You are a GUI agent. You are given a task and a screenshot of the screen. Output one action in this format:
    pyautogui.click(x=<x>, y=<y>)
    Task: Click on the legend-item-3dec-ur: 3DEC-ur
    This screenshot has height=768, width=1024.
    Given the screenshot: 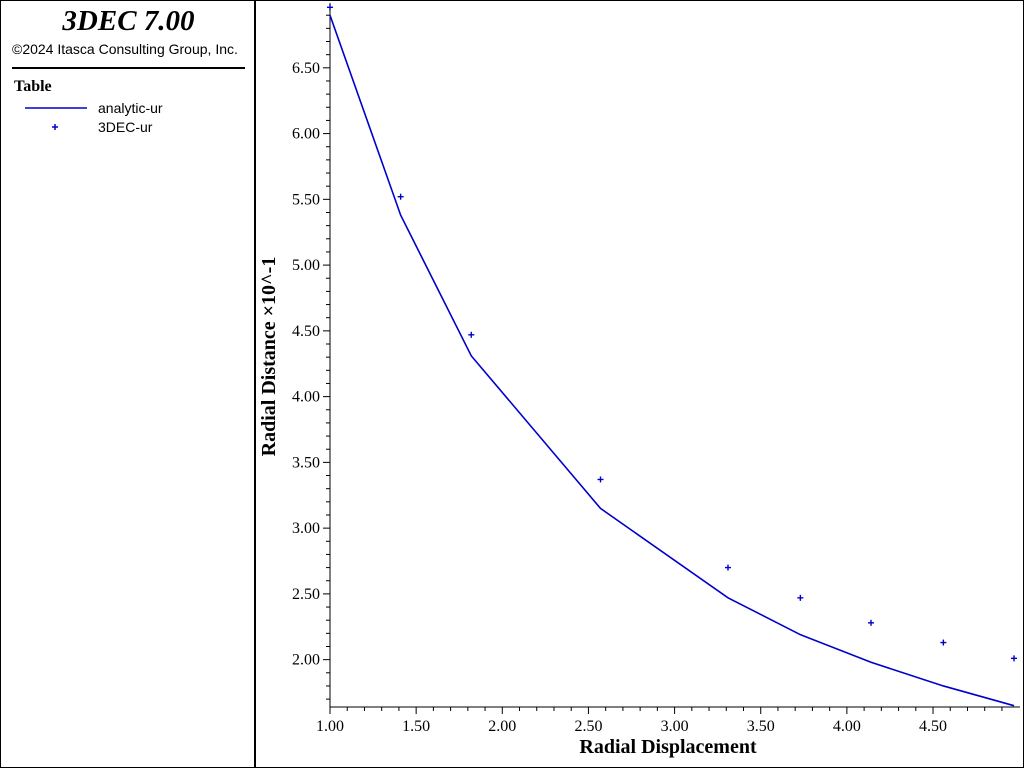 What is the action you would take?
    pyautogui.click(x=135, y=127)
    